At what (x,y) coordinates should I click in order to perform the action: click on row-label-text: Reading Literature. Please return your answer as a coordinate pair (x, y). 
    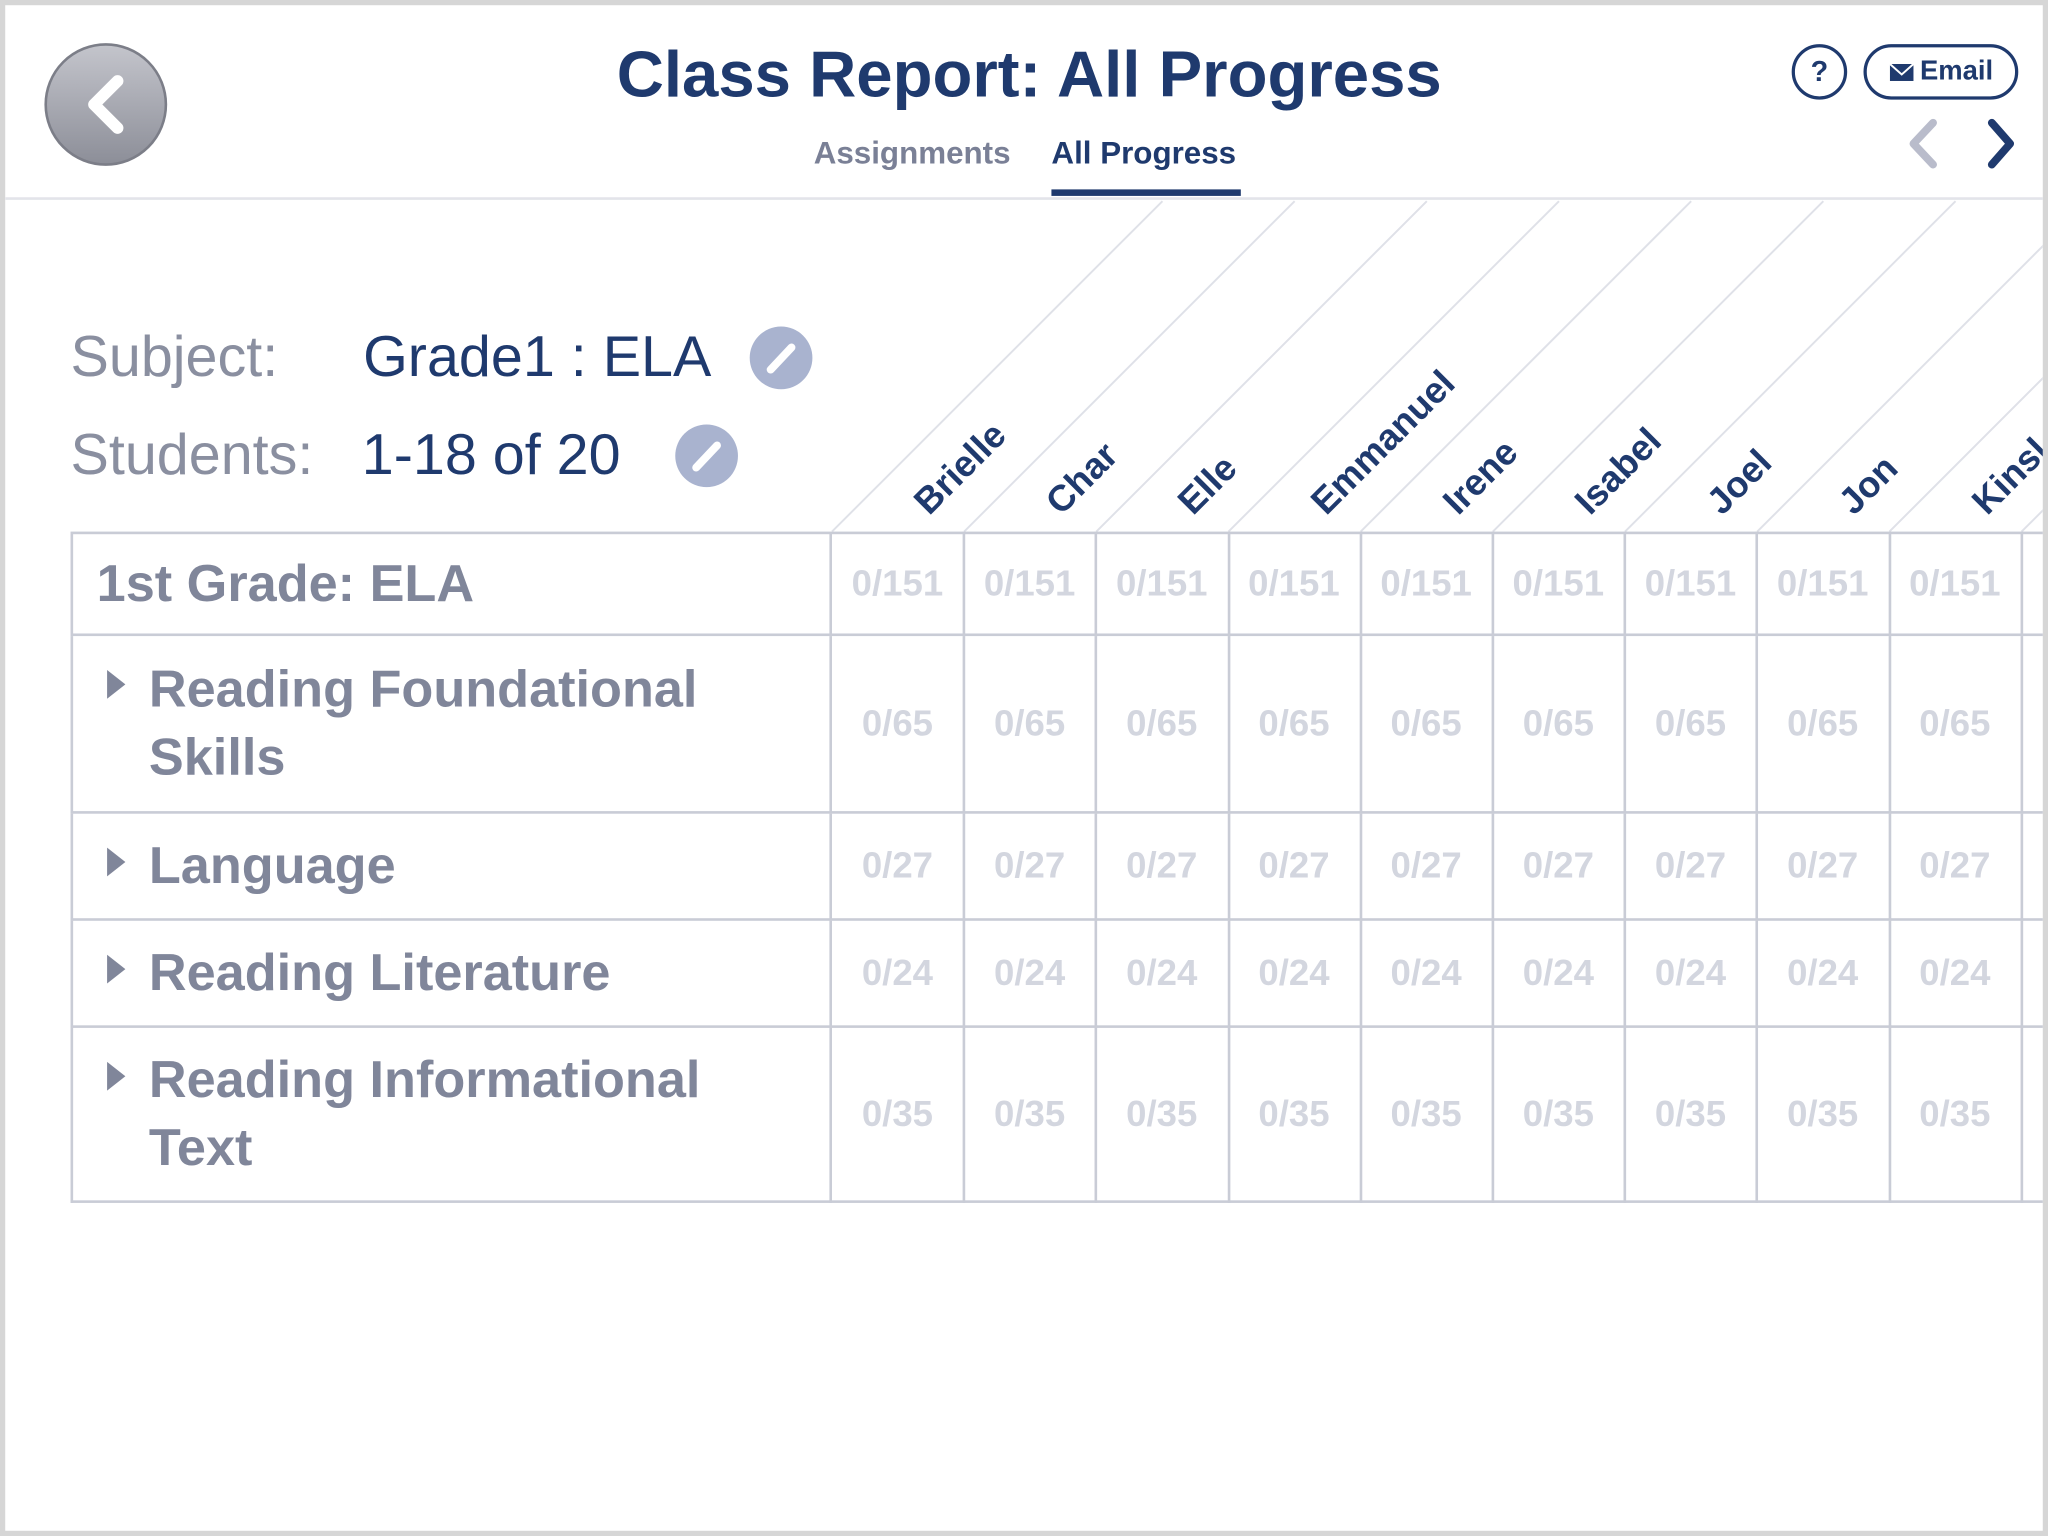
    Looking at the image, I should click on (379, 973).